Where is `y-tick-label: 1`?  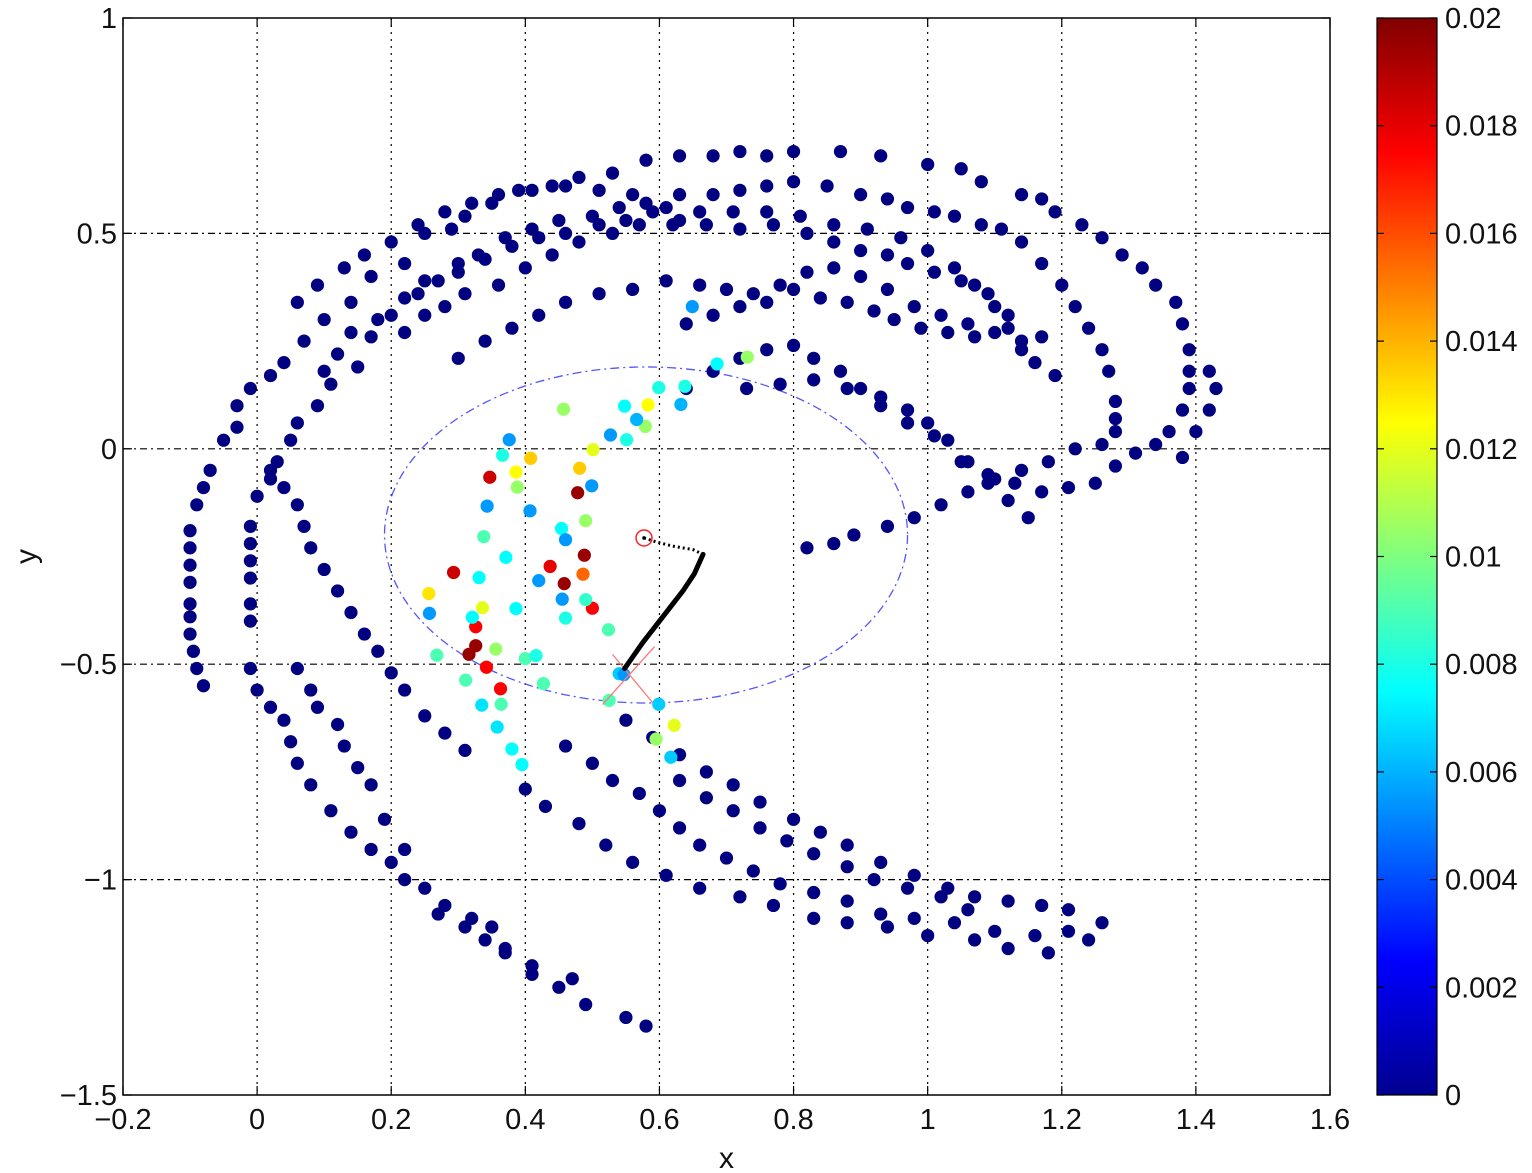
y-tick-label: 1 is located at coordinates (109, 19).